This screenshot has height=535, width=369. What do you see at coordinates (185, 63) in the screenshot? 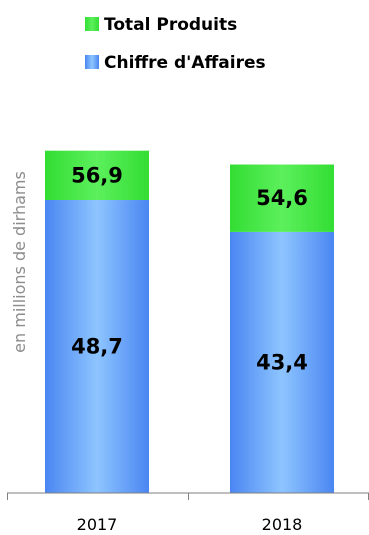
I see `legend-label-chiffre-affaires: Chiffre d'Affaires` at bounding box center [185, 63].